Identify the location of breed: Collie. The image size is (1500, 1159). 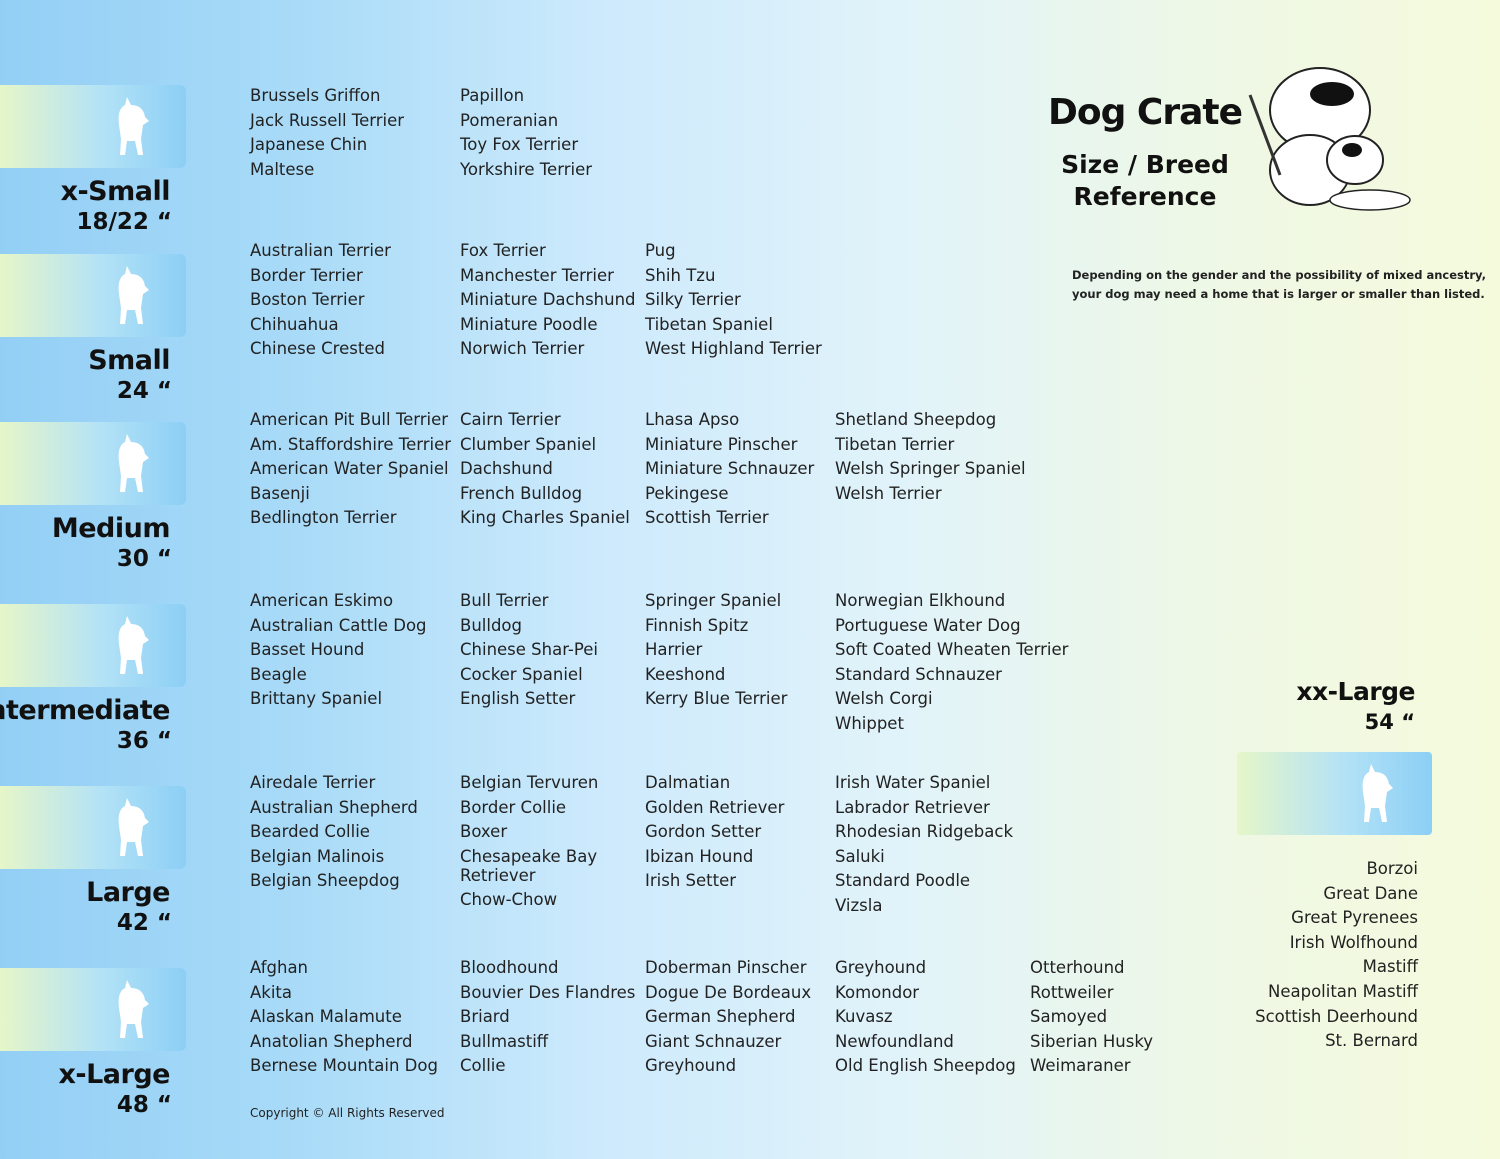
(483, 1066).